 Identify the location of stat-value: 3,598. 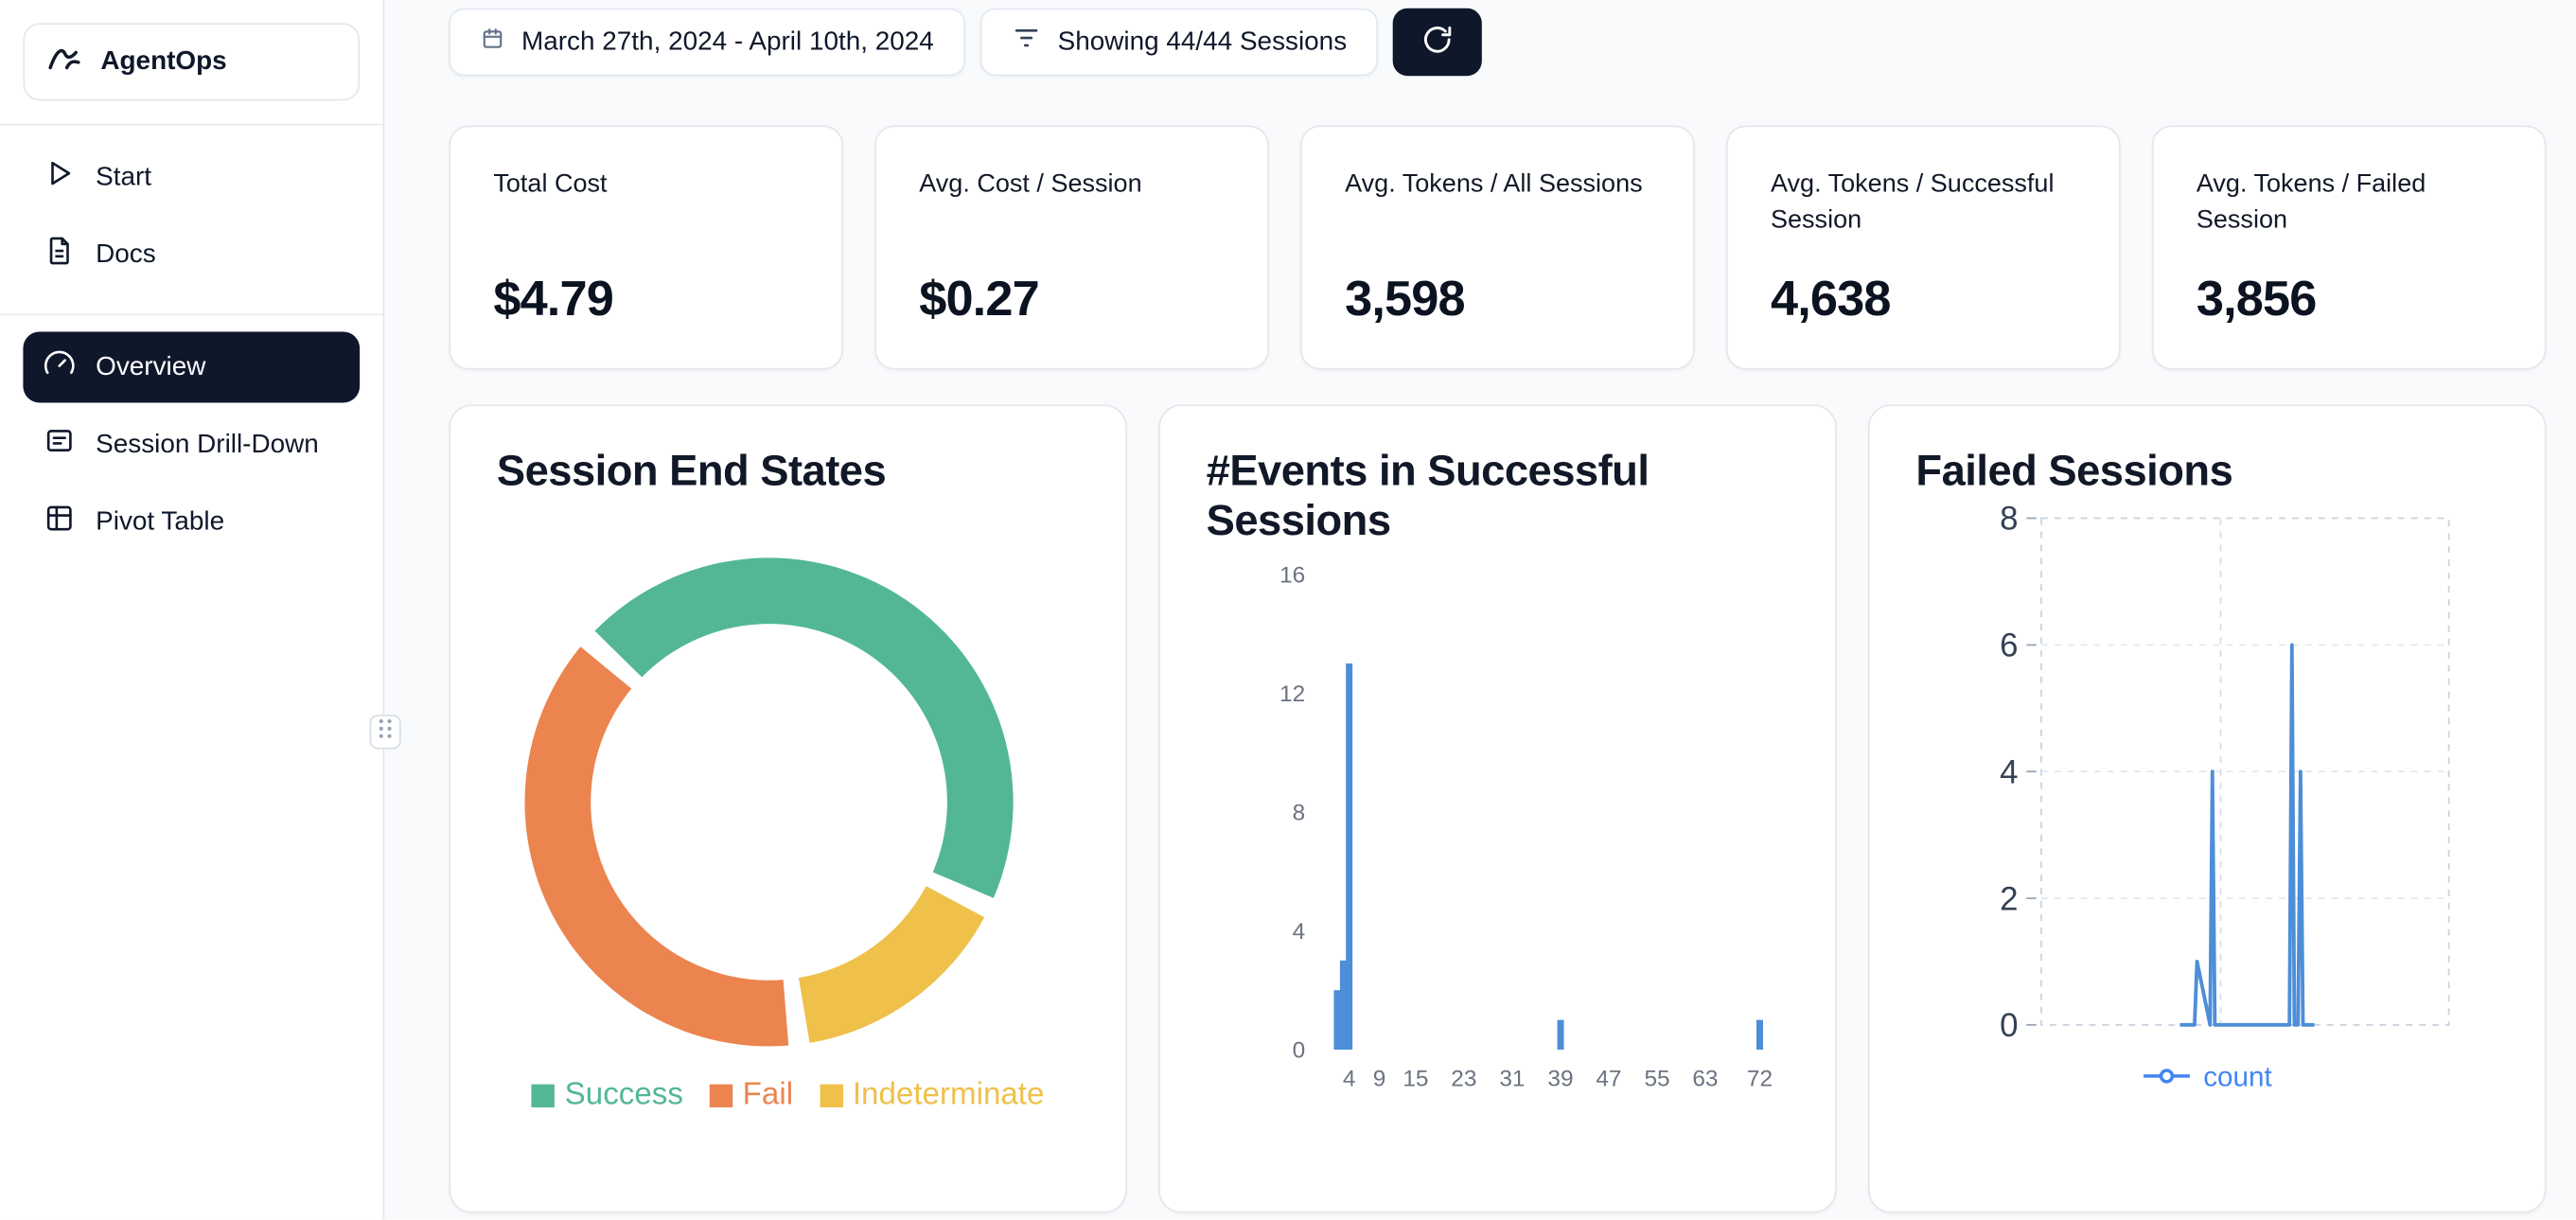
(1405, 299).